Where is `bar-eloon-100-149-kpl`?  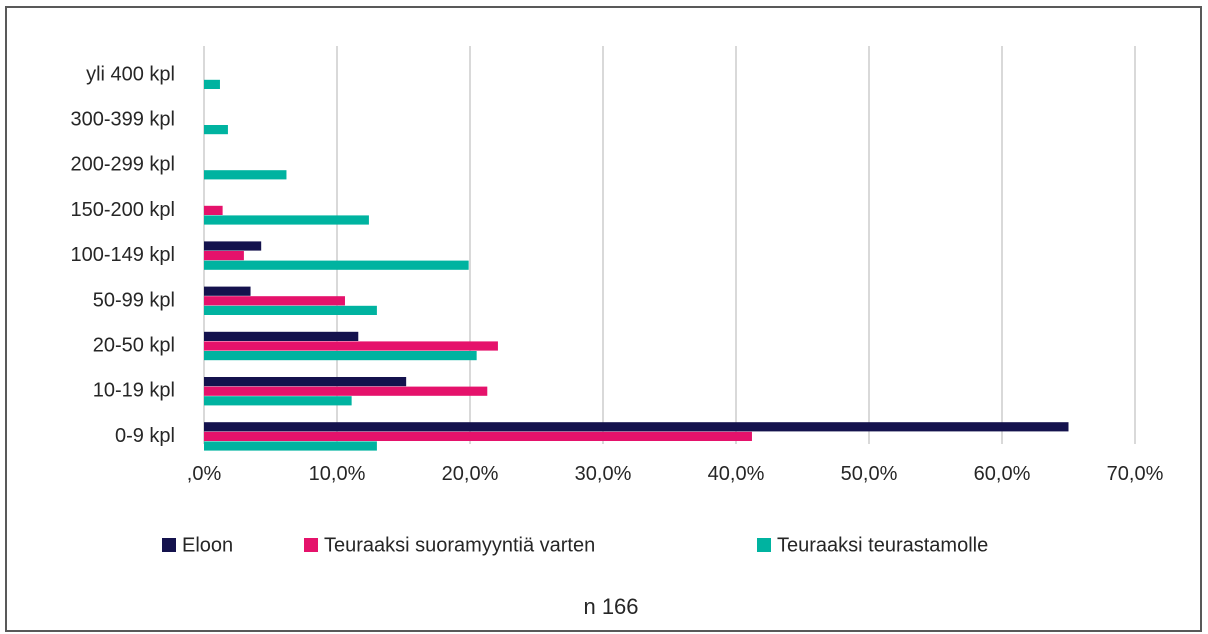
bar-eloon-100-149-kpl is located at coordinates (233, 246).